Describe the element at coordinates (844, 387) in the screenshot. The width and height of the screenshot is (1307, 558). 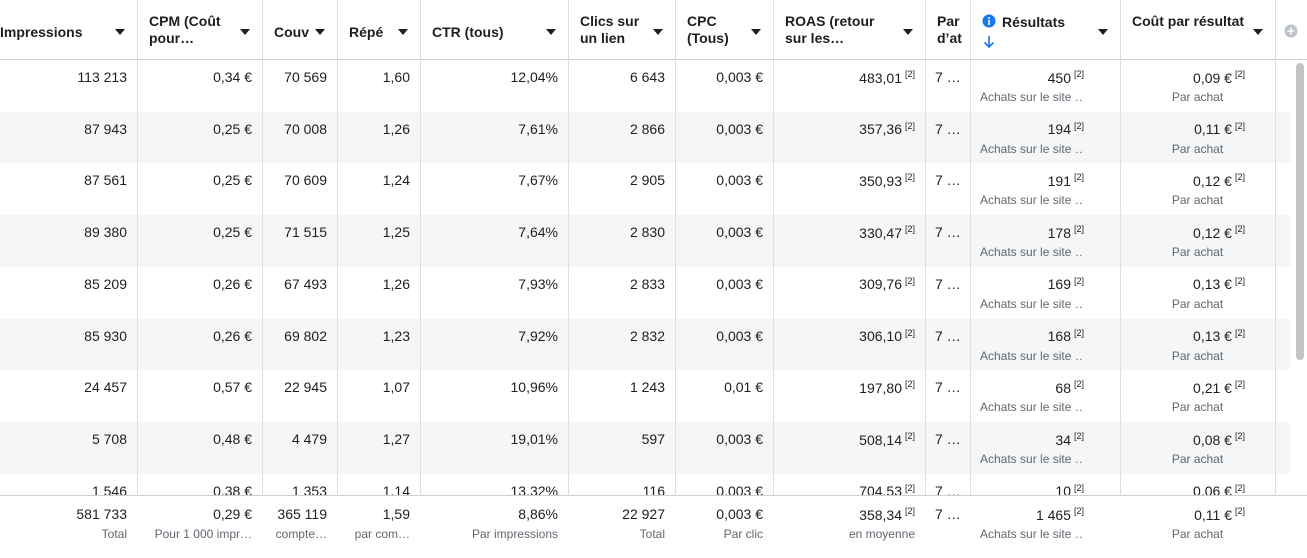
I see `cell-value: 197,80 [2]` at that location.